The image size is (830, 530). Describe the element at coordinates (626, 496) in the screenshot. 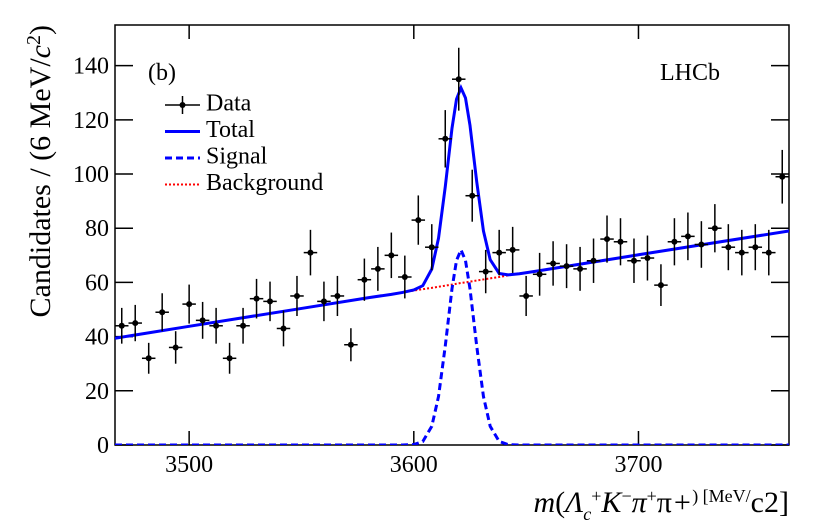

I see `x-axis-label-part: −` at that location.